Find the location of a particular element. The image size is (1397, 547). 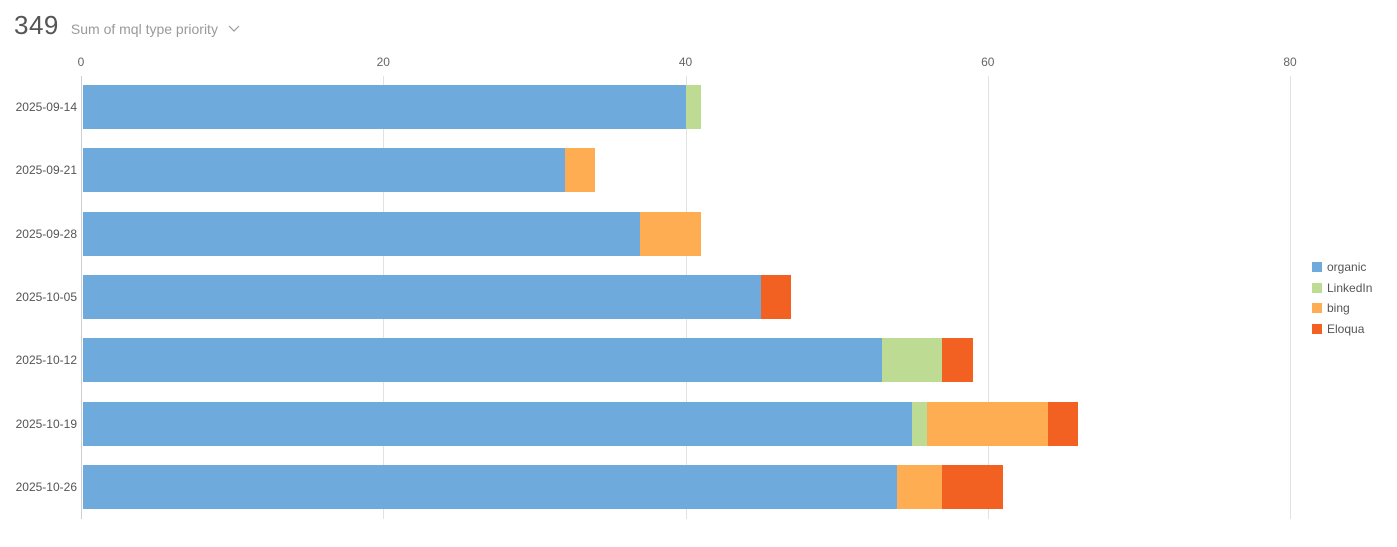

category-label: 2025-09-28 is located at coordinates (46, 234).